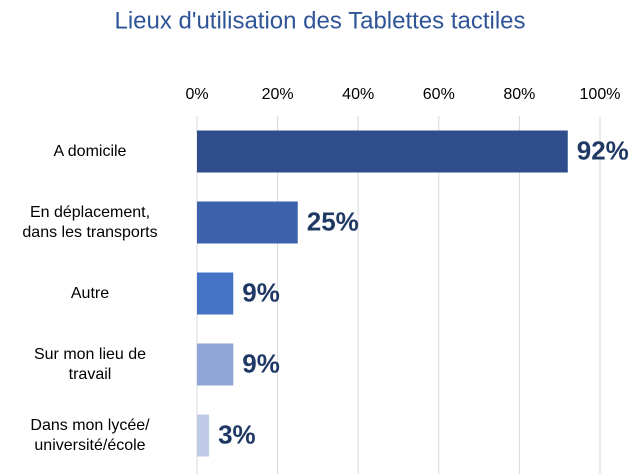 Image resolution: width=639 pixels, height=474 pixels. I want to click on value-label: 3%, so click(237, 434).